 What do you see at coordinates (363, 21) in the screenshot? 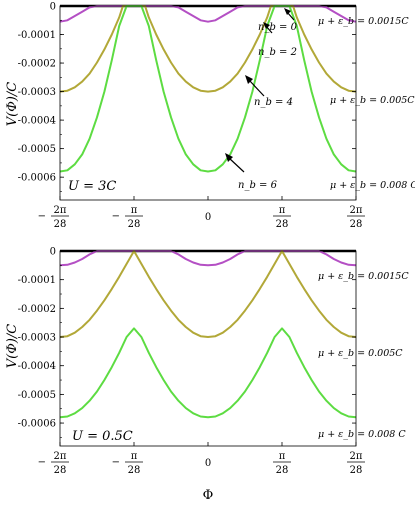
I see `top-series-label-1: μ + ε_b = 0.0015C` at bounding box center [363, 21].